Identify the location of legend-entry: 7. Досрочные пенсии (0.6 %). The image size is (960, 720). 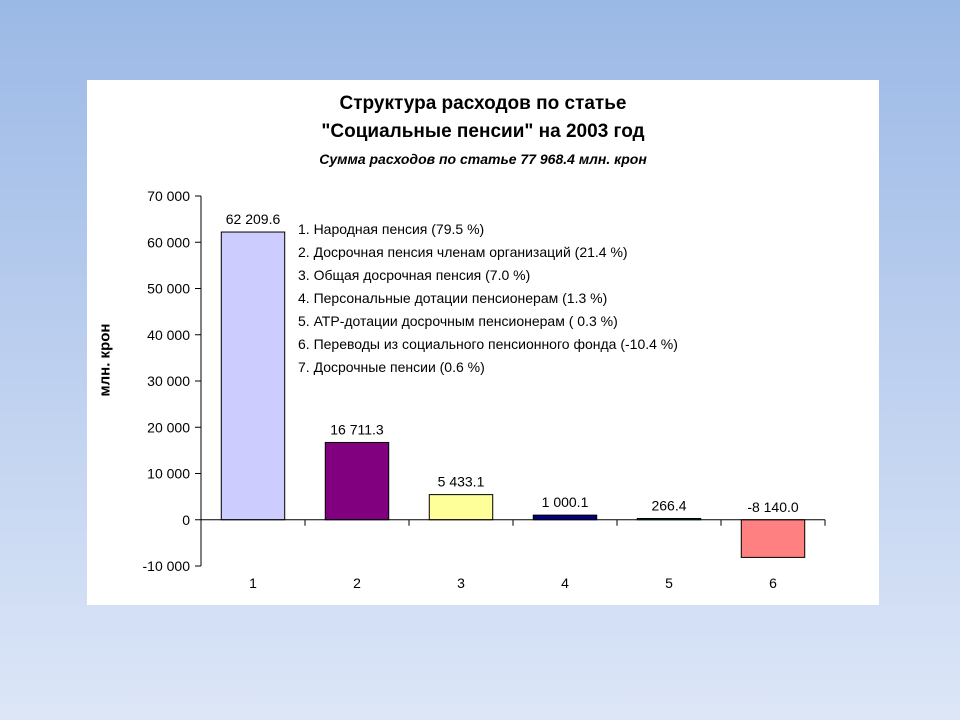
(391, 367).